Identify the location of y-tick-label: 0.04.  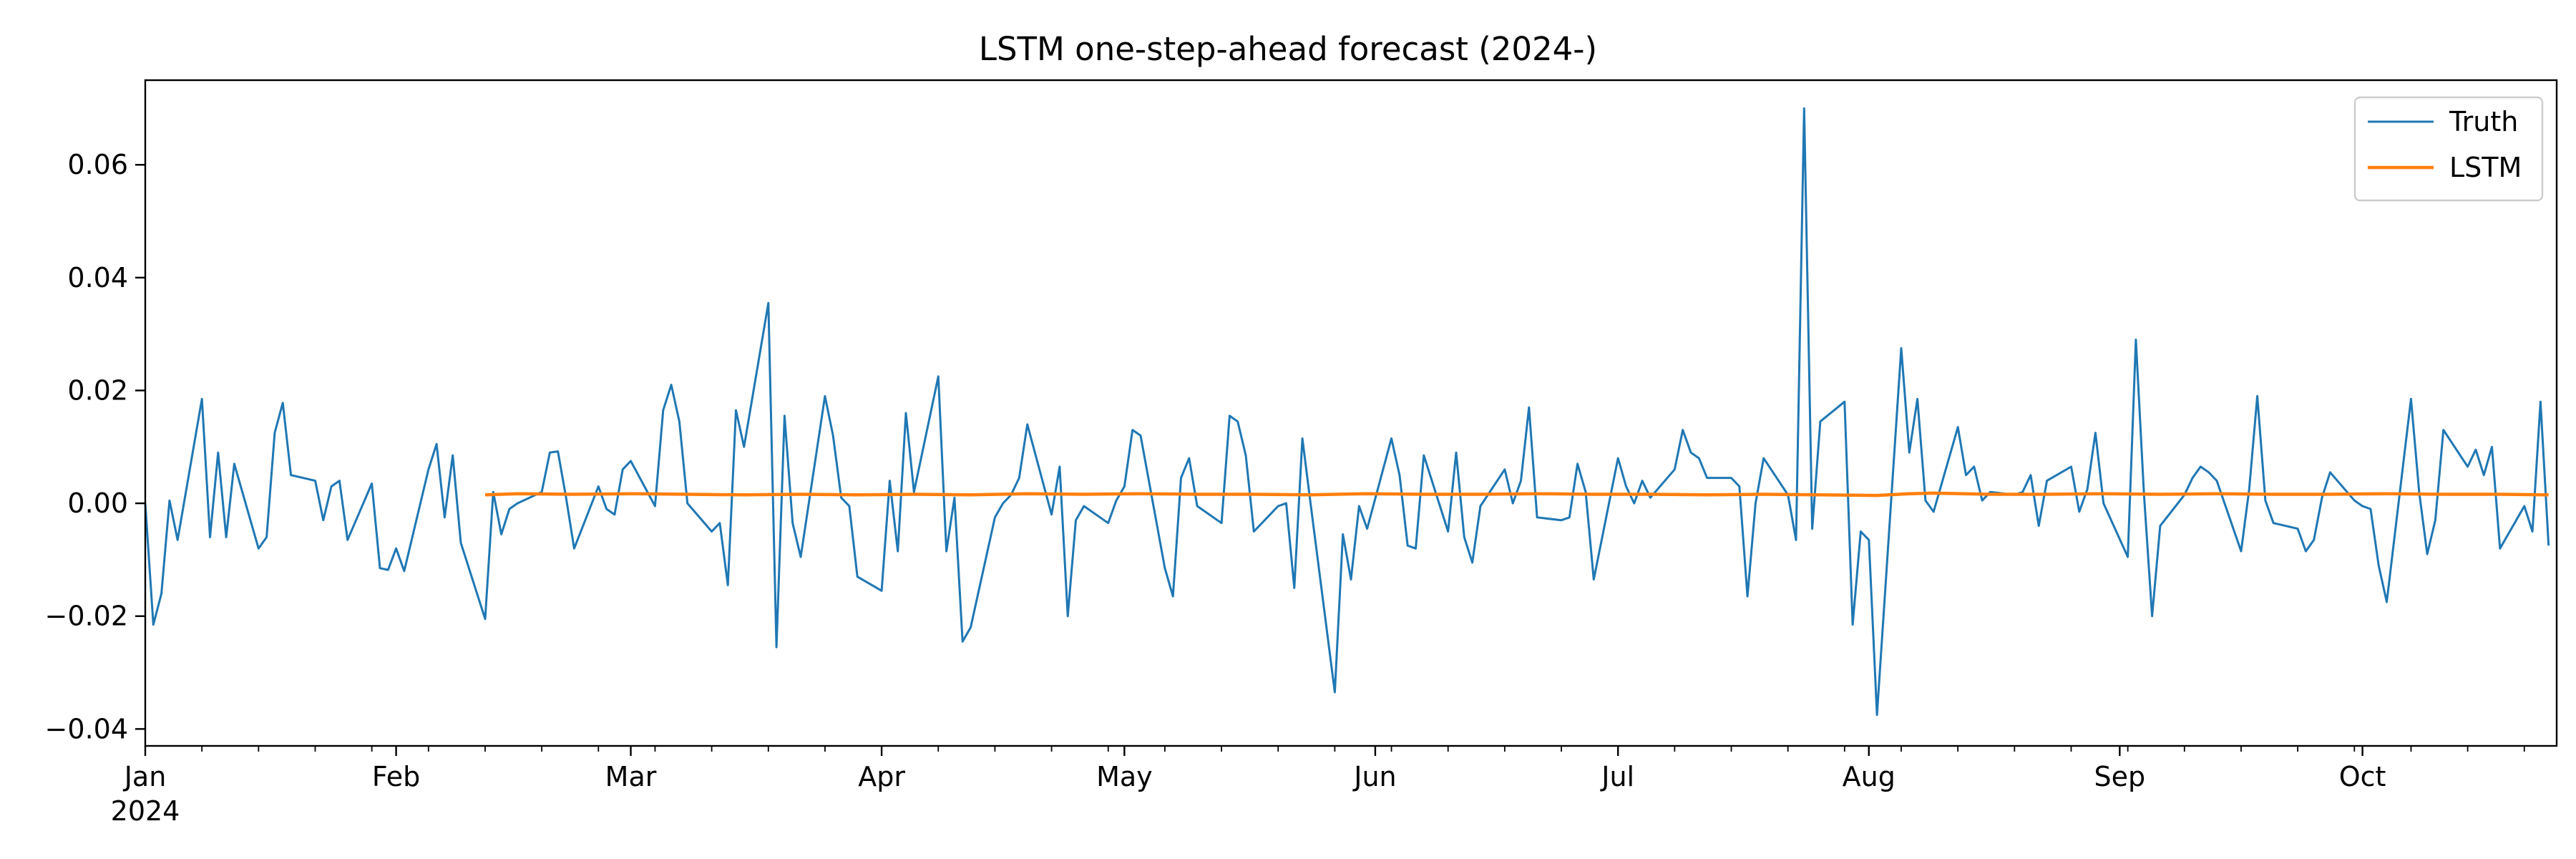
(97, 277).